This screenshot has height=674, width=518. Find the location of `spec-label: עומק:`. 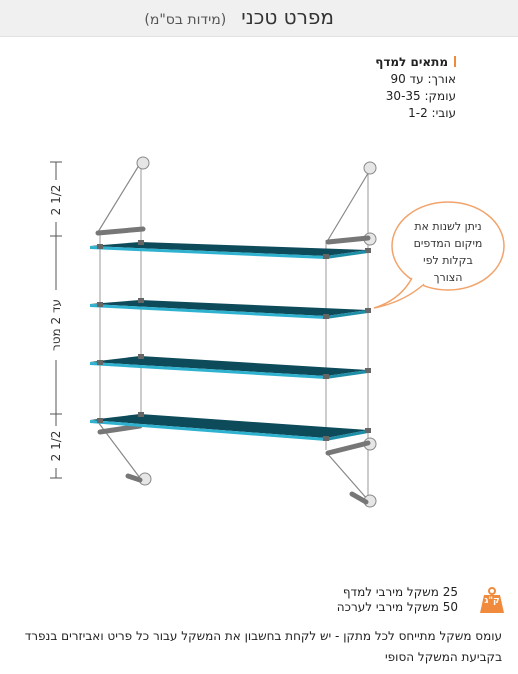

spec-label: עומק: is located at coordinates (440, 96).